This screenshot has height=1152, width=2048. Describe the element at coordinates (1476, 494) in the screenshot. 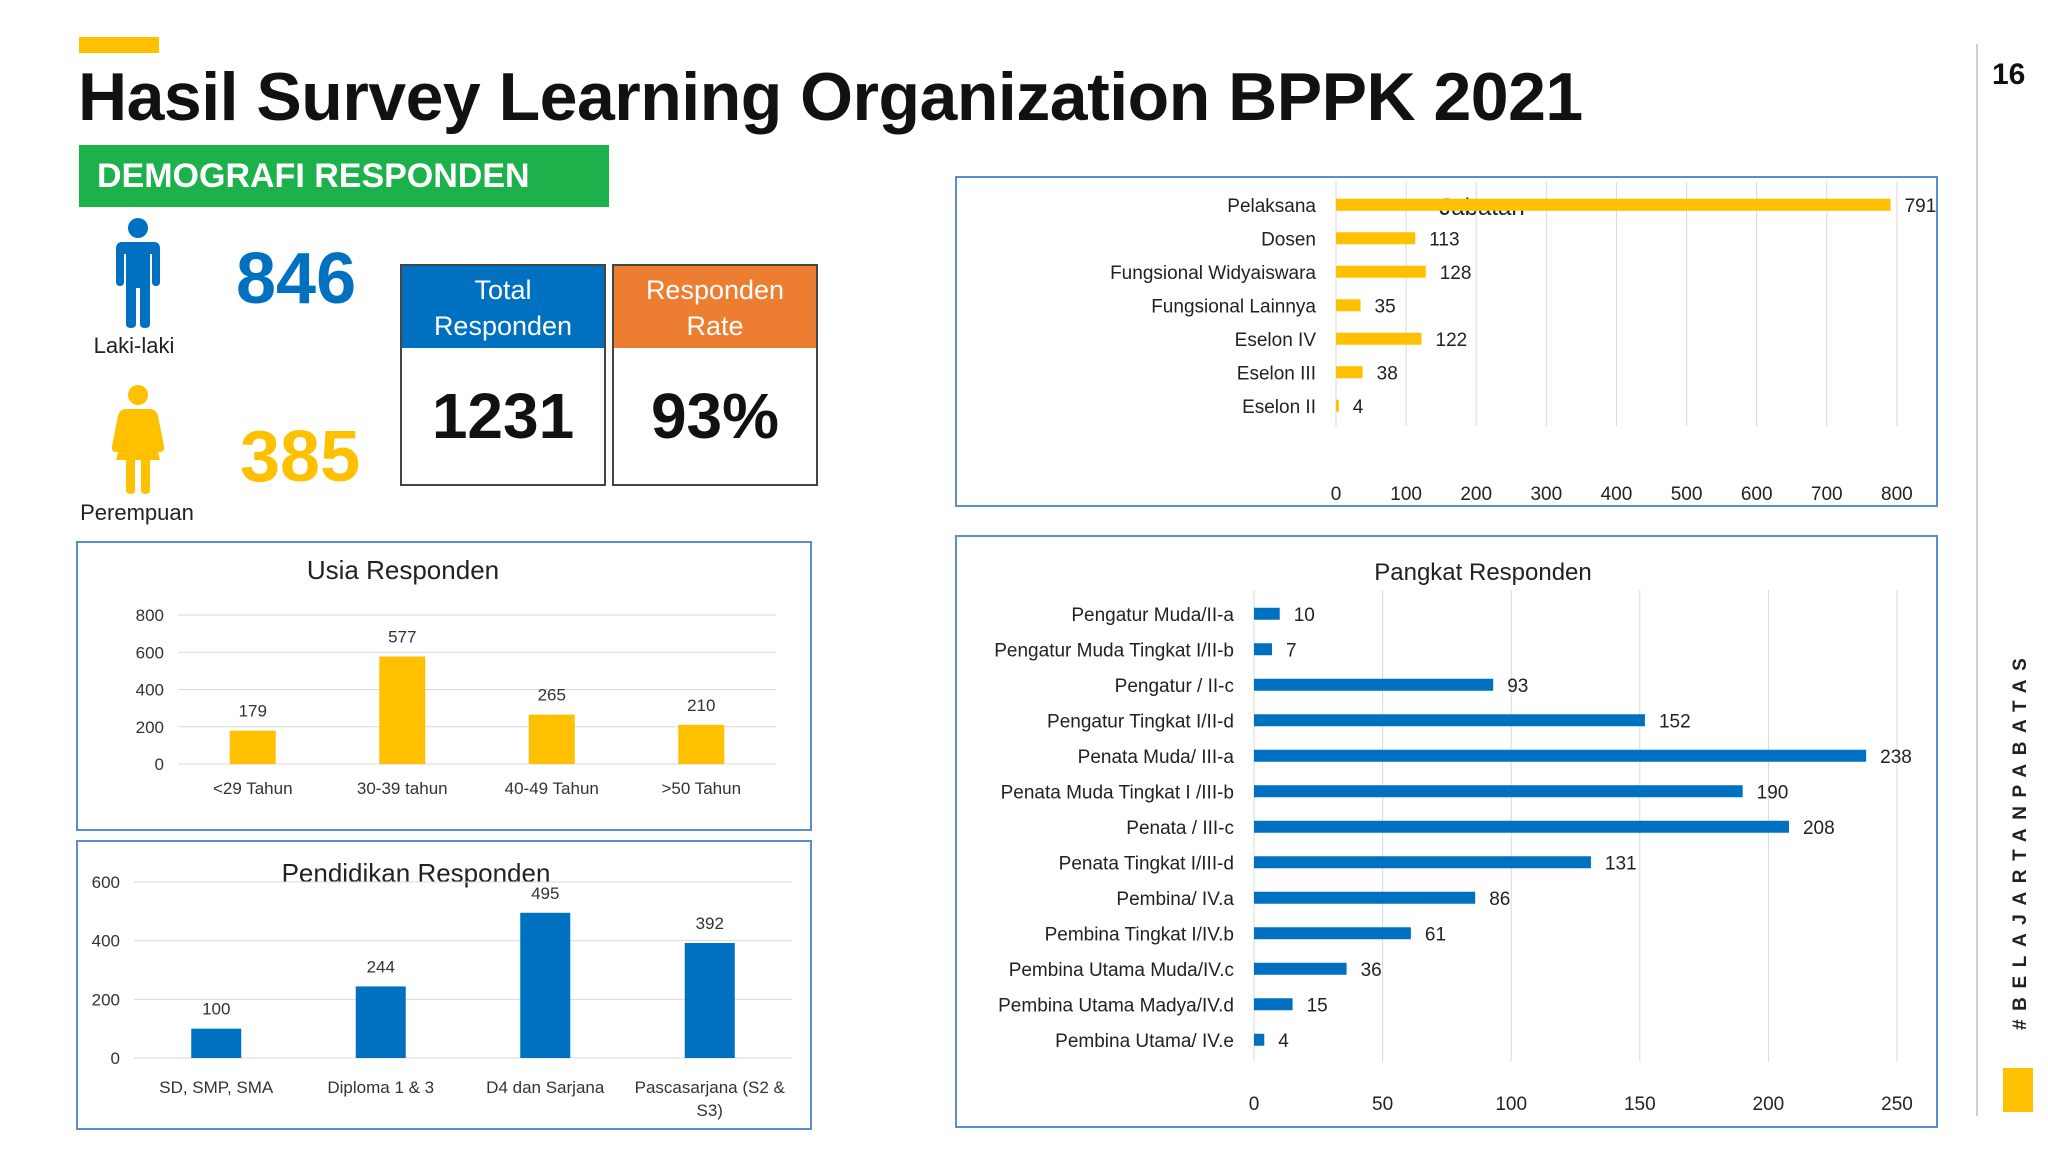

I see `jabatan-x-tick-label: 200` at that location.